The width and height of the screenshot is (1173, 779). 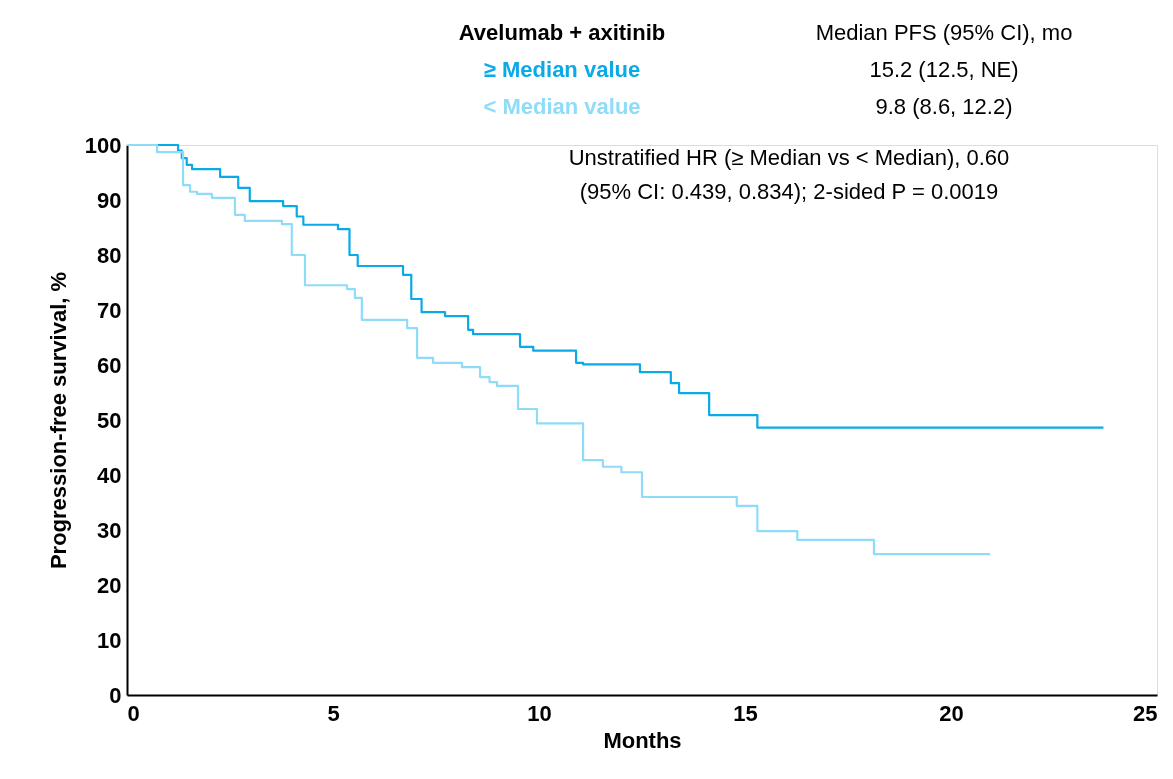 I want to click on y-tick-label: 20, so click(x=109, y=585).